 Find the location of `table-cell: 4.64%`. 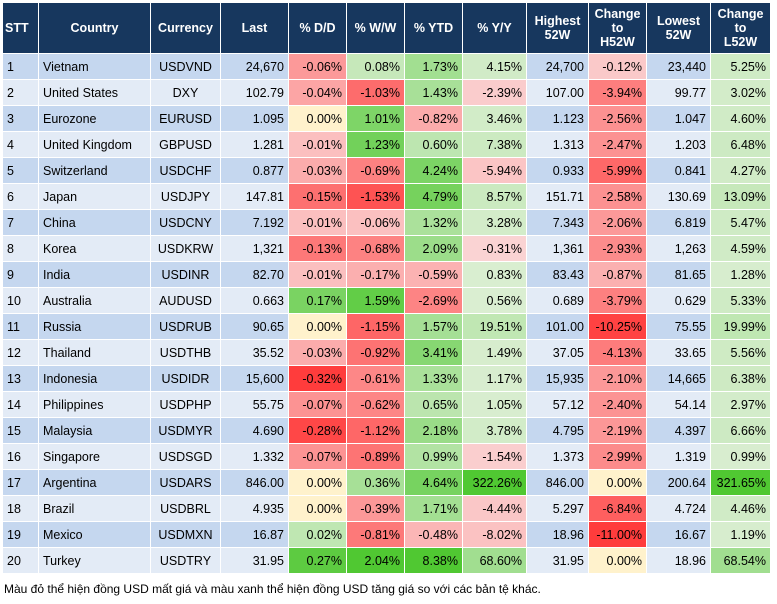

table-cell: 4.64% is located at coordinates (433, 482).